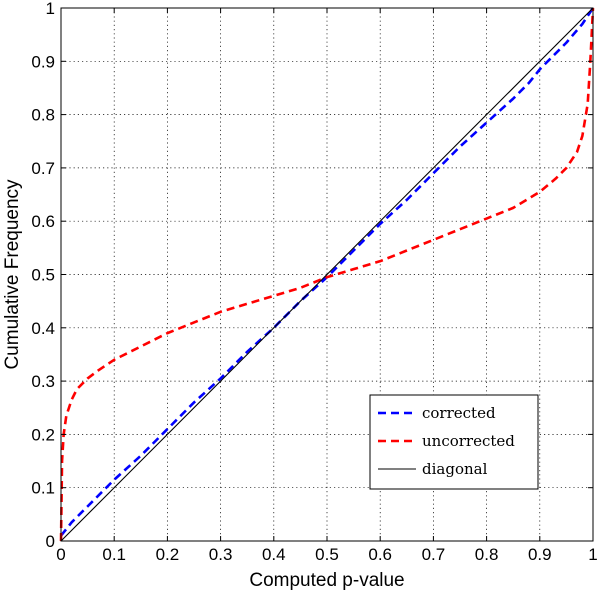 This screenshot has height=593, width=600. I want to click on x-tick-label: 0, so click(60, 554).